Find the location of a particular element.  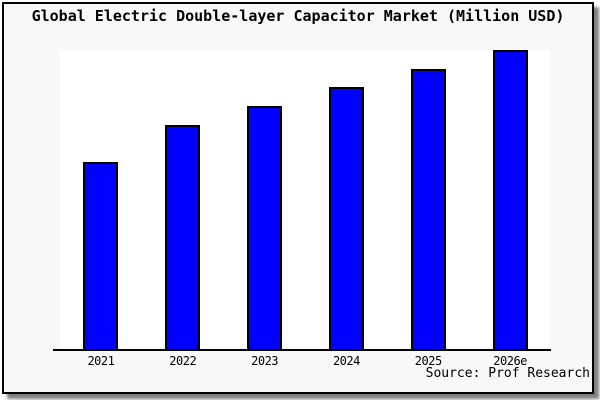

x-axis-line is located at coordinates (302, 350).